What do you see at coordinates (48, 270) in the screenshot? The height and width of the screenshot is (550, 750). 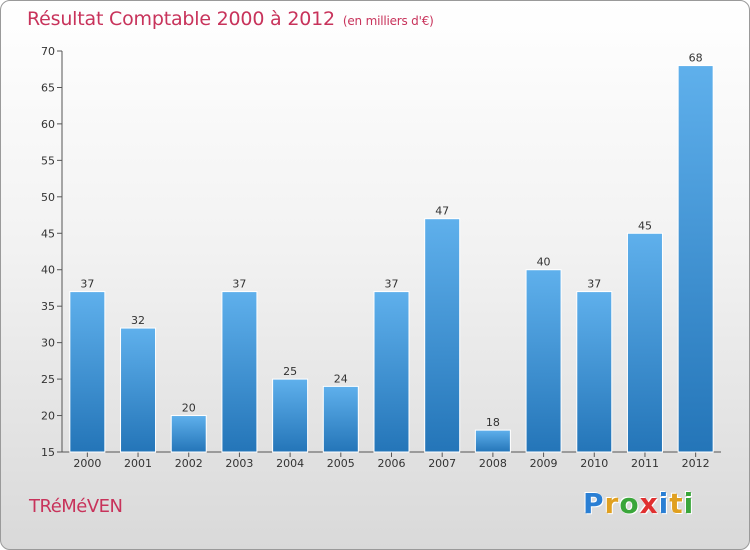 I see `y-tick-label: 40` at bounding box center [48, 270].